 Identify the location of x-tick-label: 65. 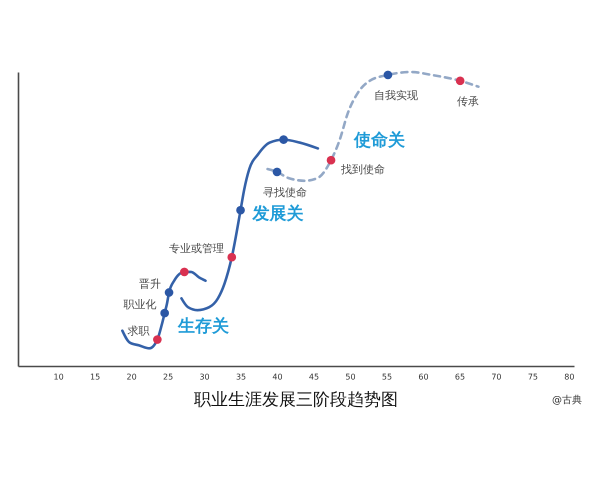
(460, 377).